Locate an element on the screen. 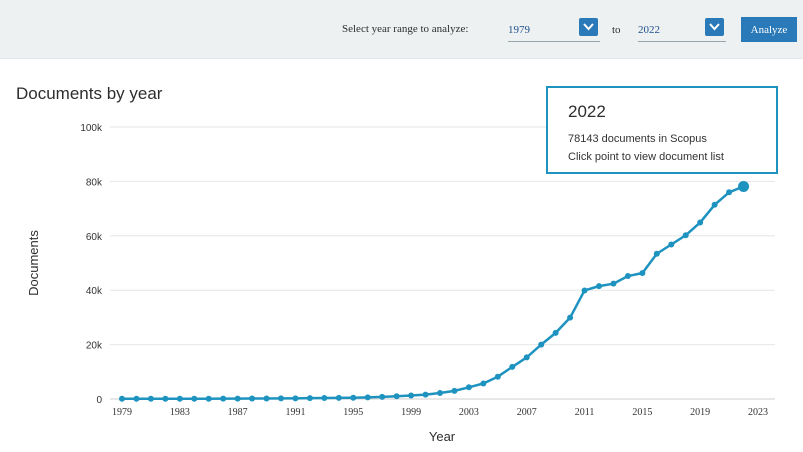  y-tick-label: 40k is located at coordinates (94, 291).